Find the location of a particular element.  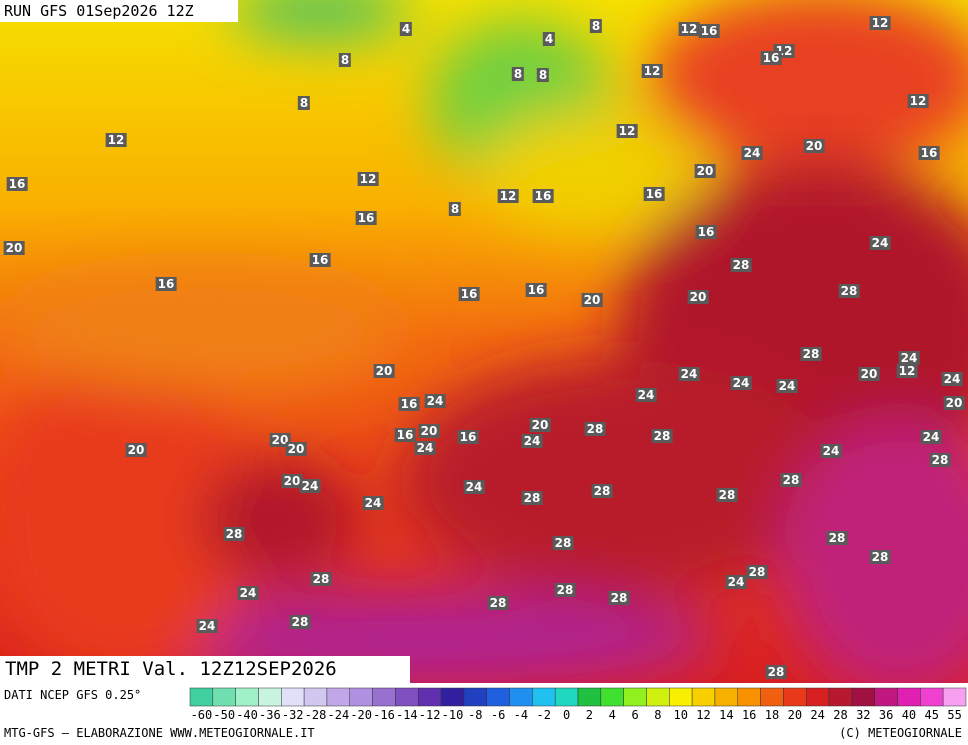

run-info: RUN GFS 01Sep2026 12Z is located at coordinates (119, 11).